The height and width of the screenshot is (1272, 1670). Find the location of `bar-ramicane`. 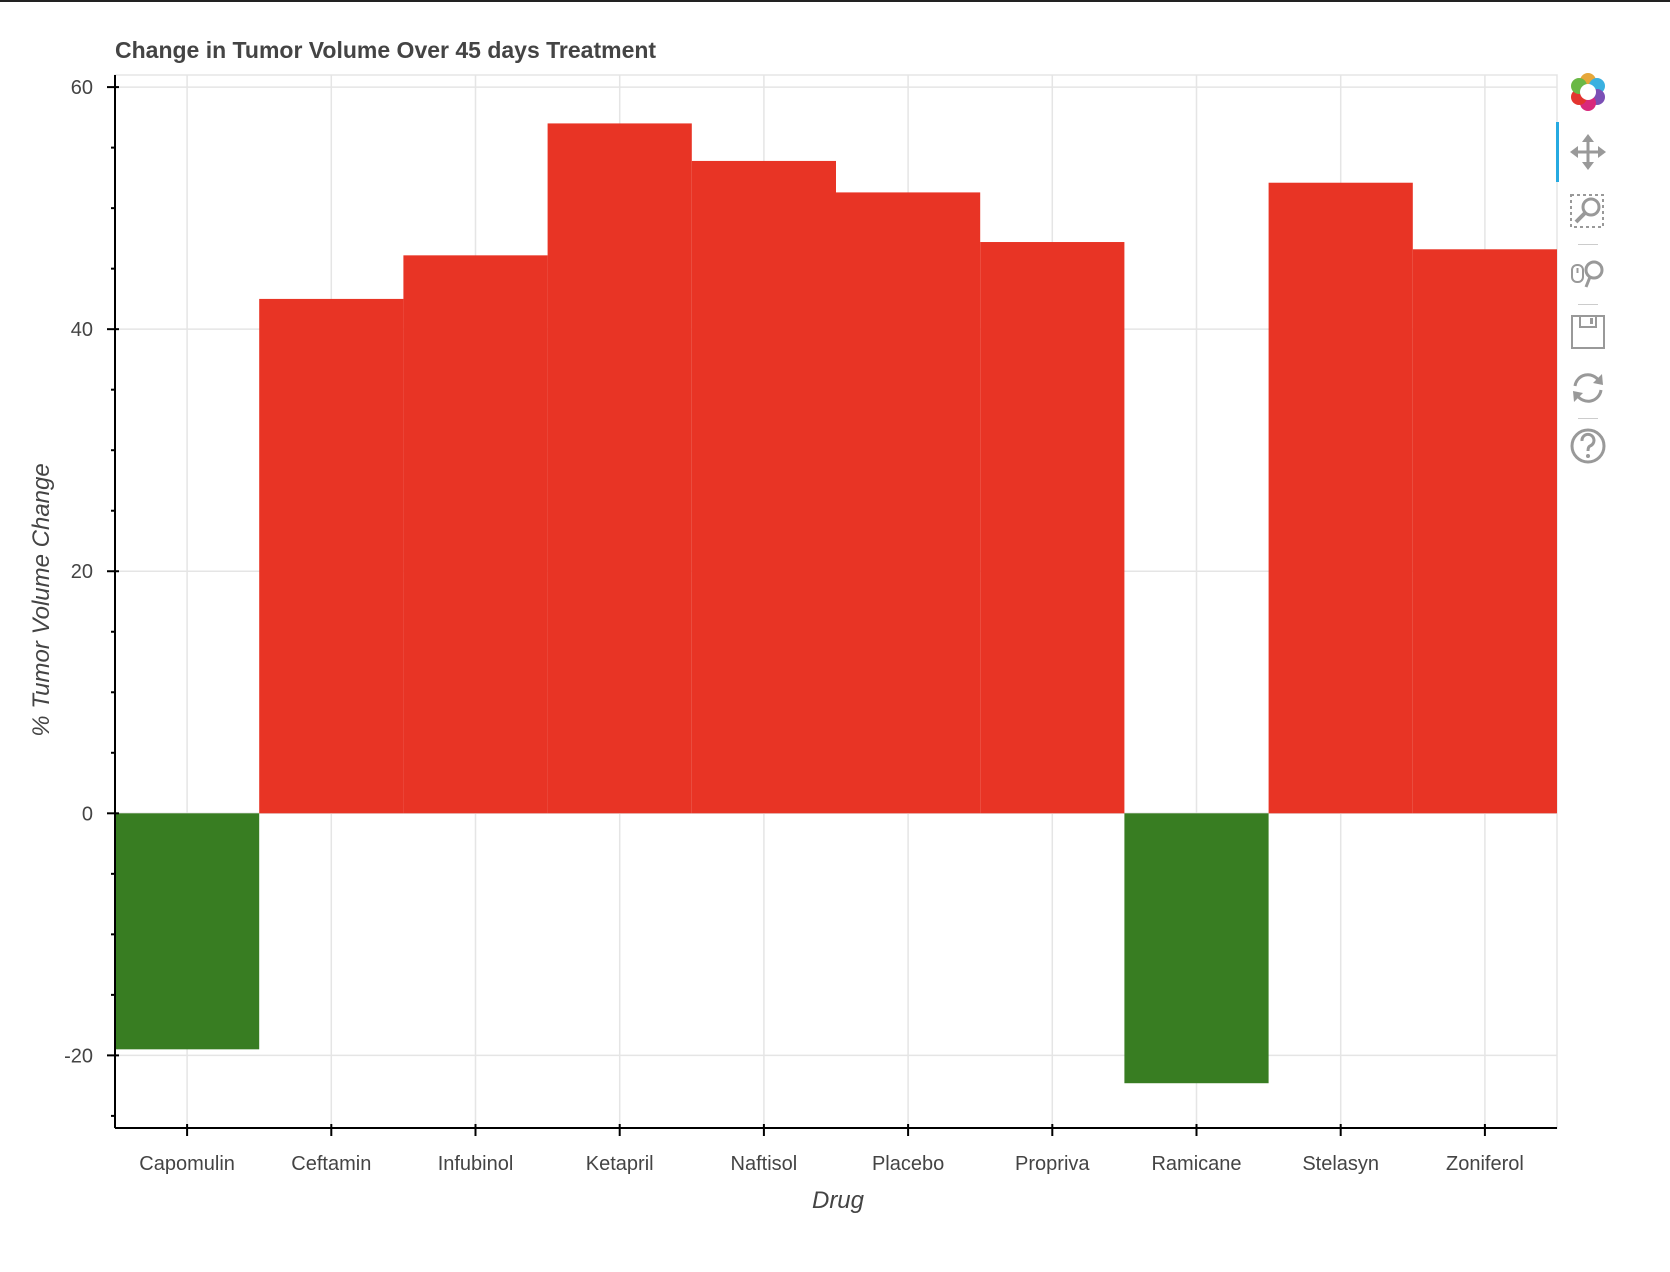

bar-ramicane is located at coordinates (1196, 948).